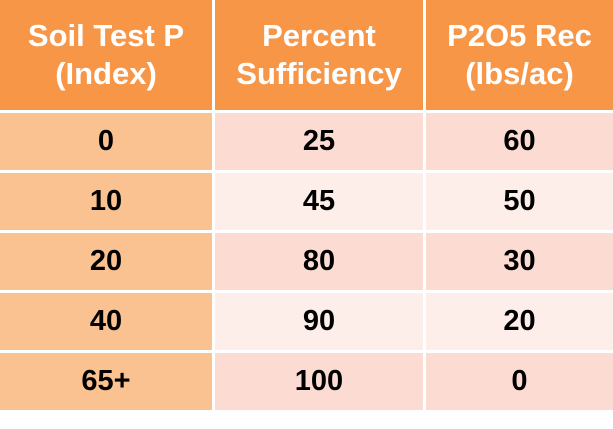 The image size is (613, 429). I want to click on table-row: 10 45 50, so click(306, 201).